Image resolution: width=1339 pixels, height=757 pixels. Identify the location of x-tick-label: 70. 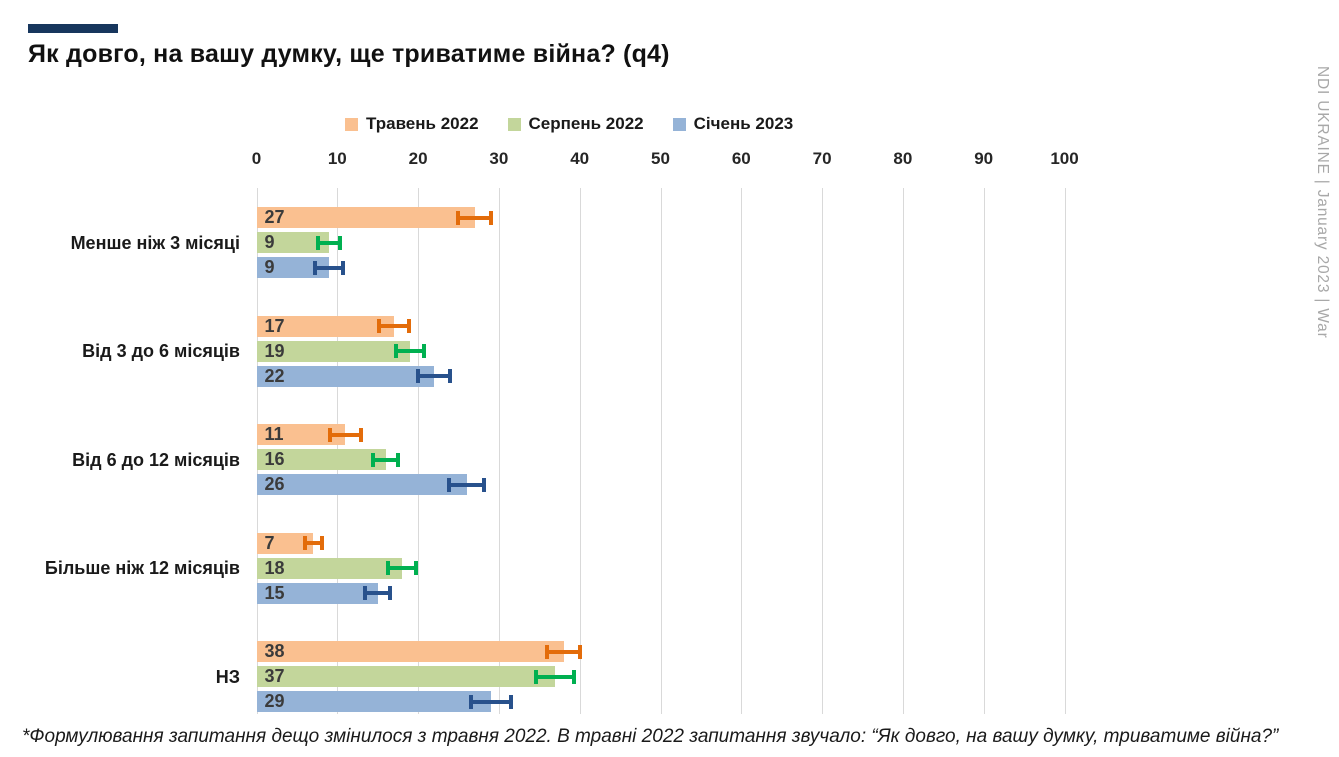
(822, 158).